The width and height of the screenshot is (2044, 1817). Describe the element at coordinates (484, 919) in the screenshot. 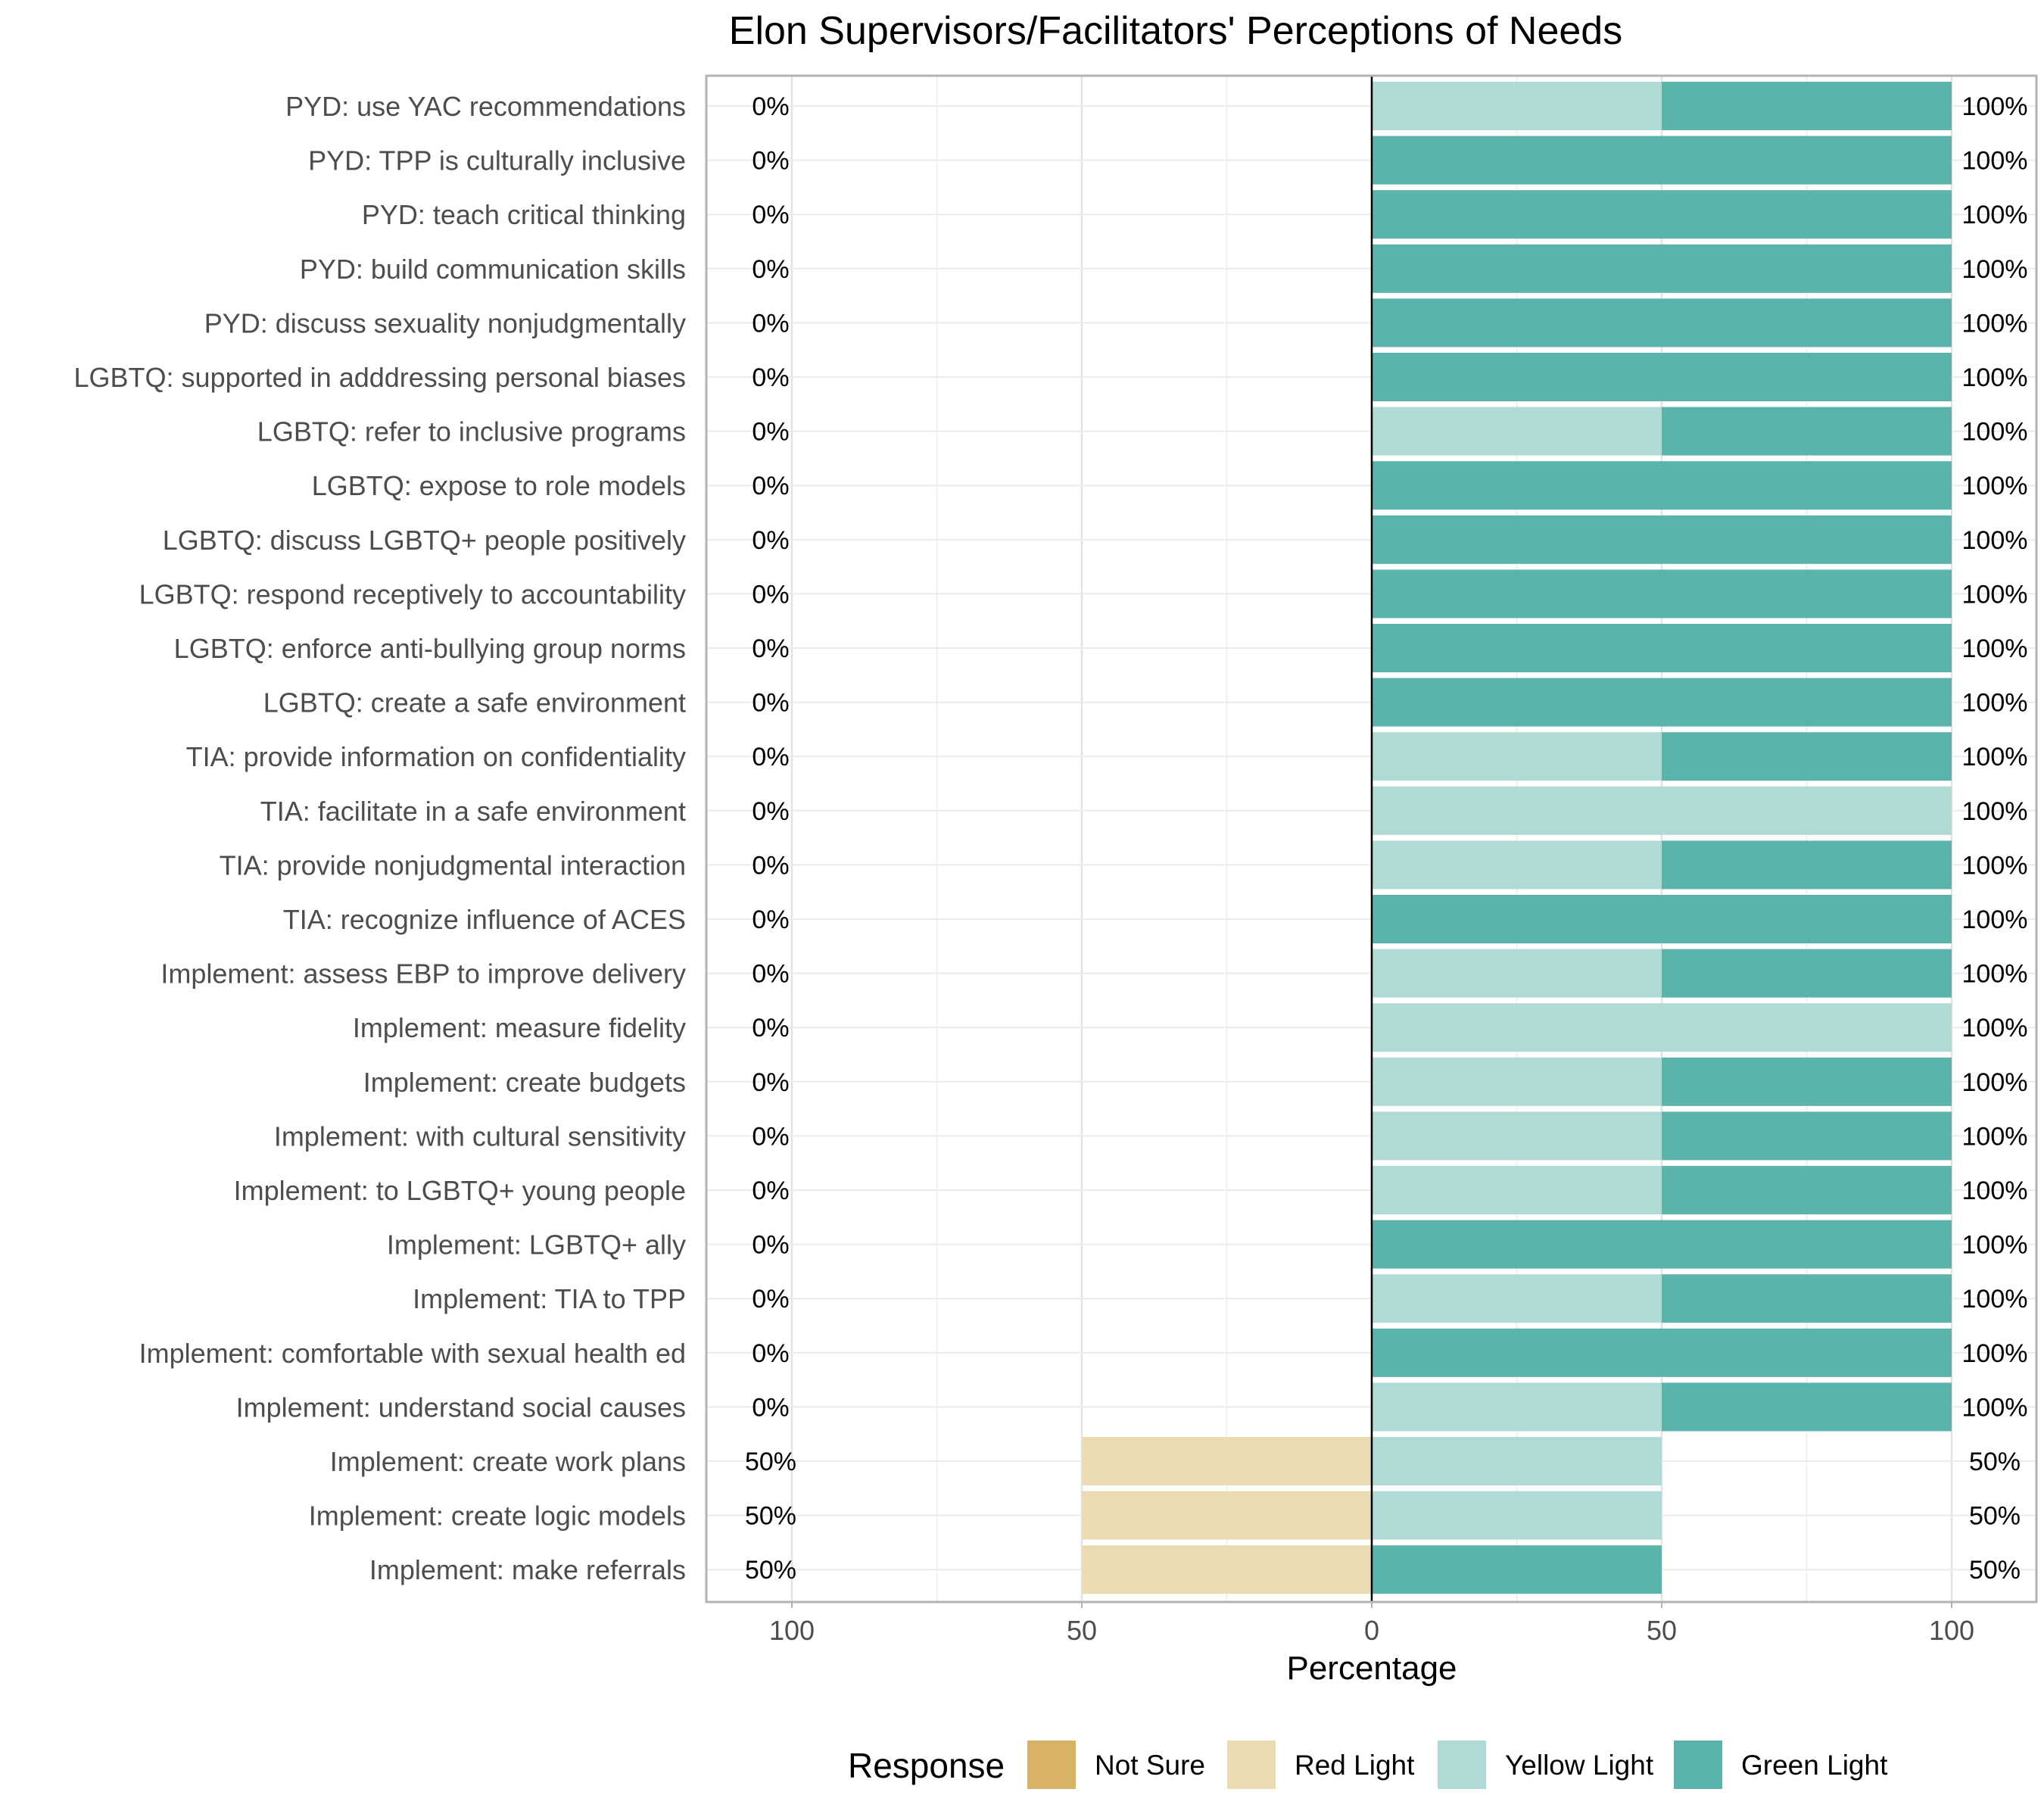

I see `y-axis-category-label: TIA: recognize influence of ACES` at that location.